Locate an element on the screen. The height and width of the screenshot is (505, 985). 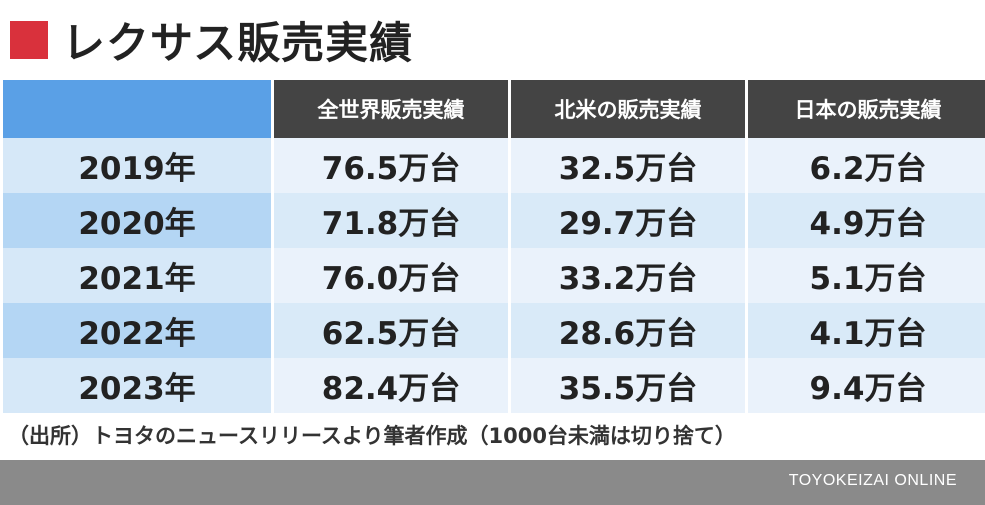
global-sales-cell: 71.8万台 is located at coordinates (391, 220).